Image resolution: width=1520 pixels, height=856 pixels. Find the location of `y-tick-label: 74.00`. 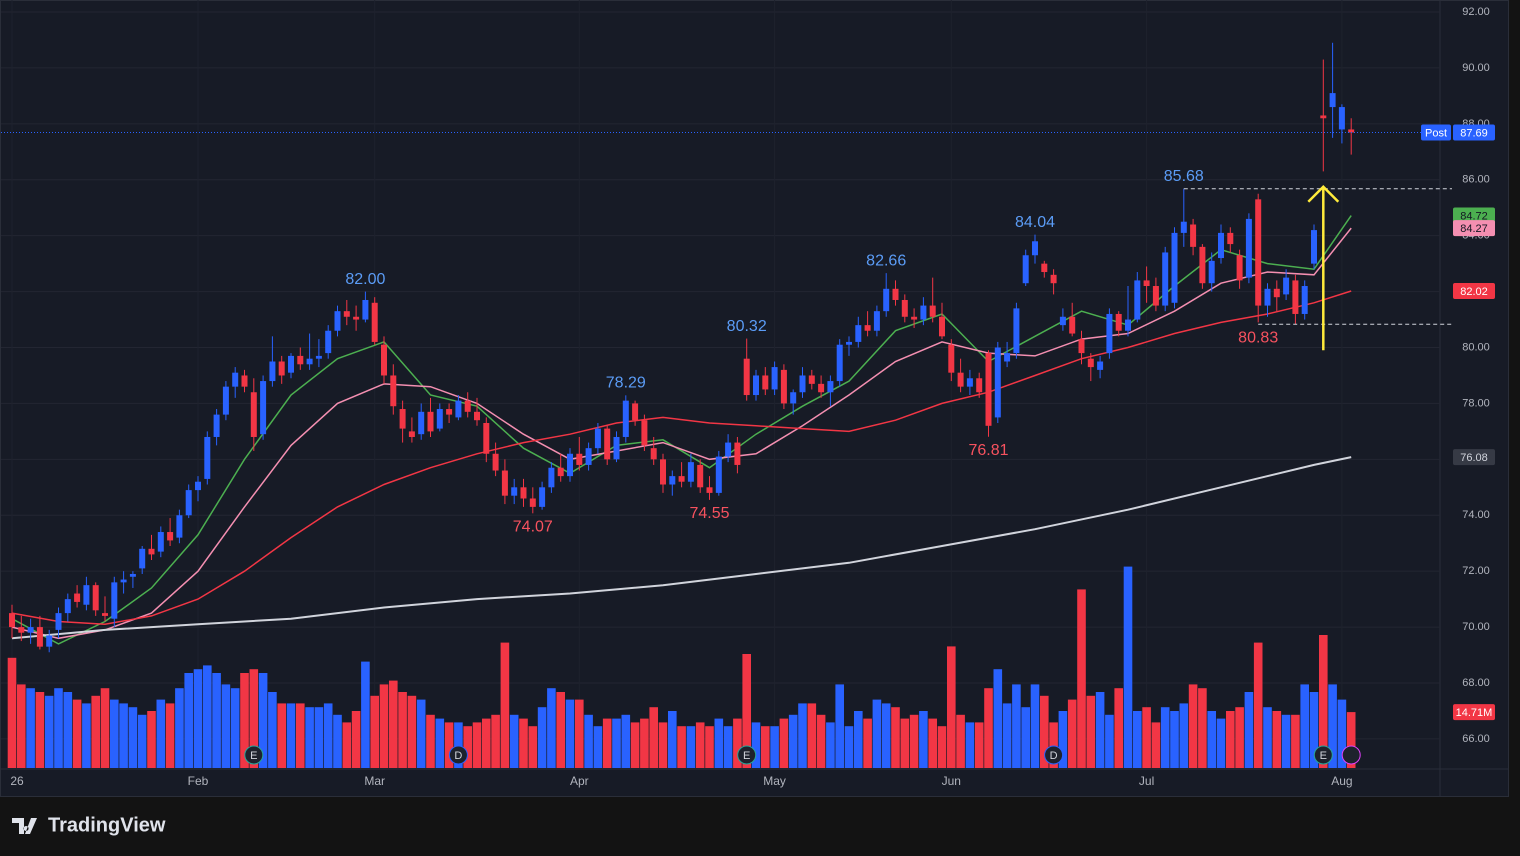

y-tick-label: 74.00 is located at coordinates (1476, 515).